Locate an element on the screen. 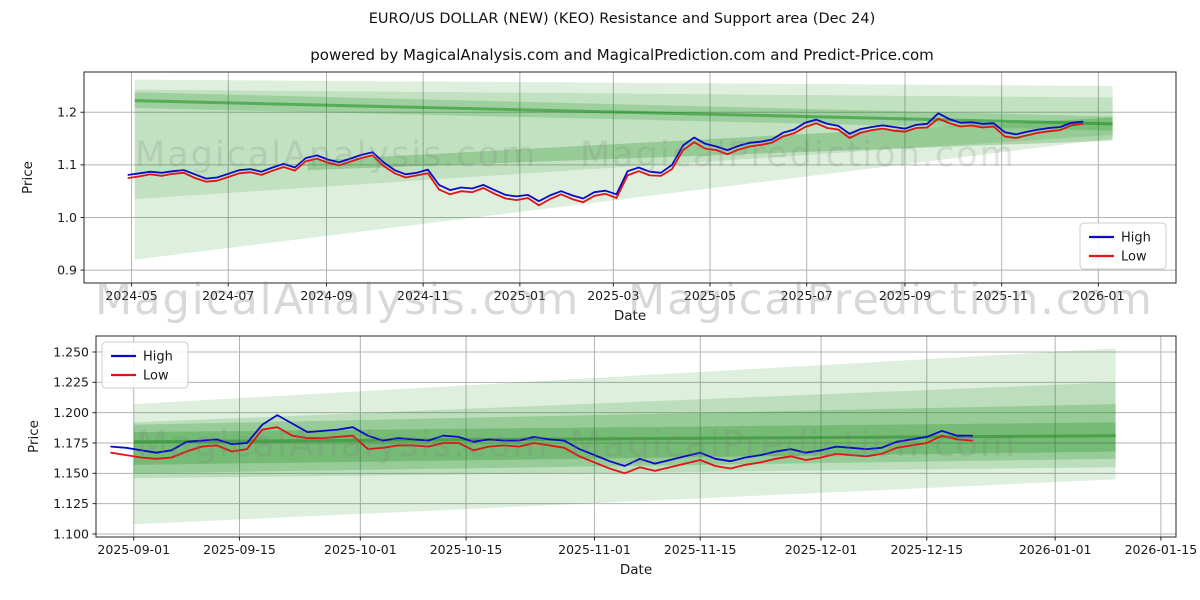 The height and width of the screenshot is (600, 1200). x-tick-label: 2025-07 is located at coordinates (807, 295).